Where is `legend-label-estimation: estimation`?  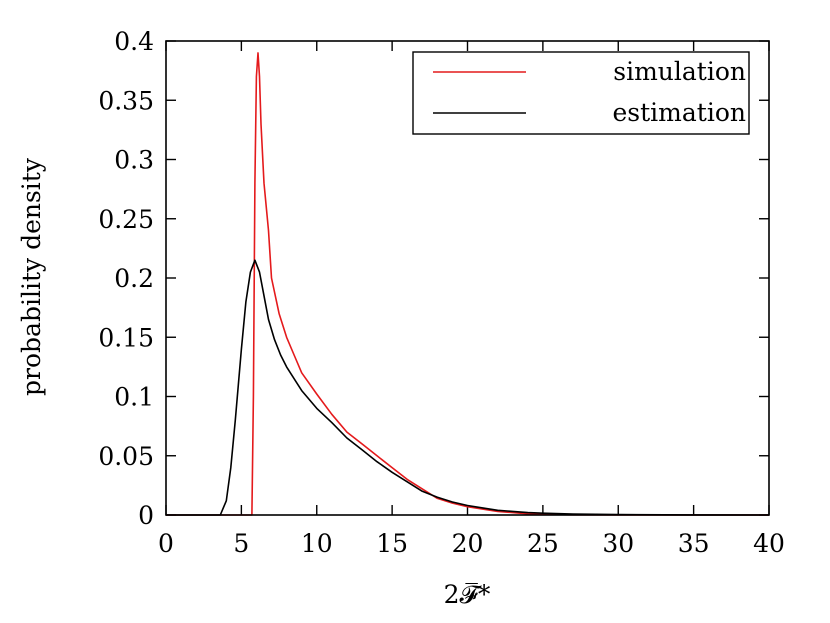 legend-label-estimation: estimation is located at coordinates (679, 112).